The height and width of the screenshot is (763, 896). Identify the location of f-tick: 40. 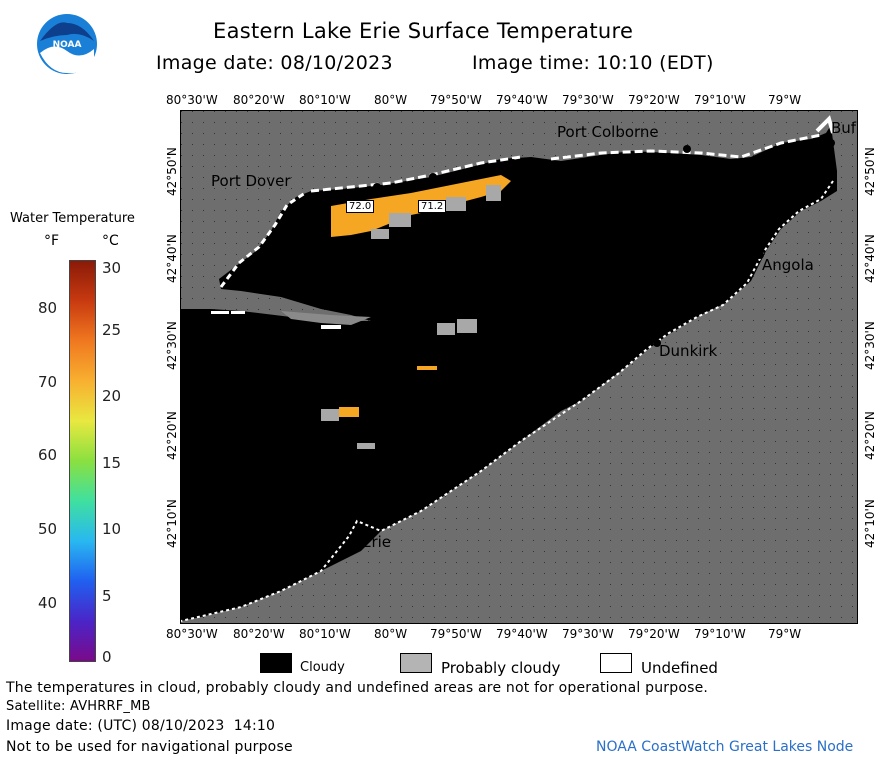
(48, 603).